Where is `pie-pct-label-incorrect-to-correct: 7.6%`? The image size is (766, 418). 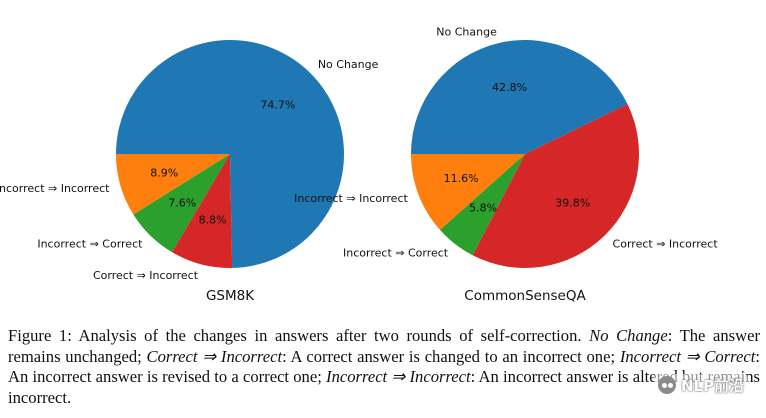
pie-pct-label-incorrect-to-correct: 7.6% is located at coordinates (182, 202).